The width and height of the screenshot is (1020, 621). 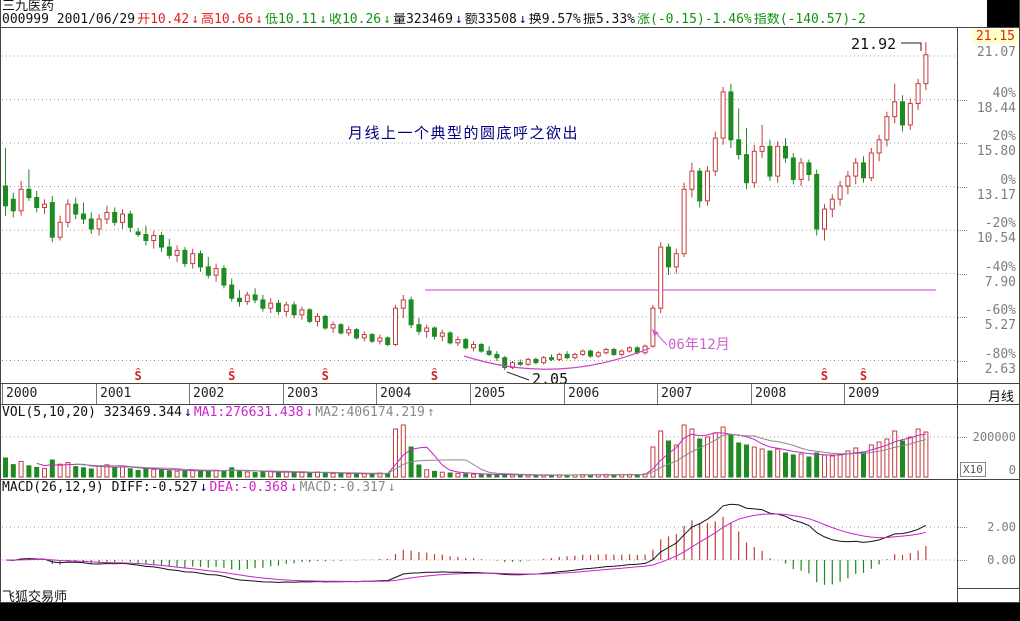 I want to click on info-field: 低10.11, so click(x=291, y=20).